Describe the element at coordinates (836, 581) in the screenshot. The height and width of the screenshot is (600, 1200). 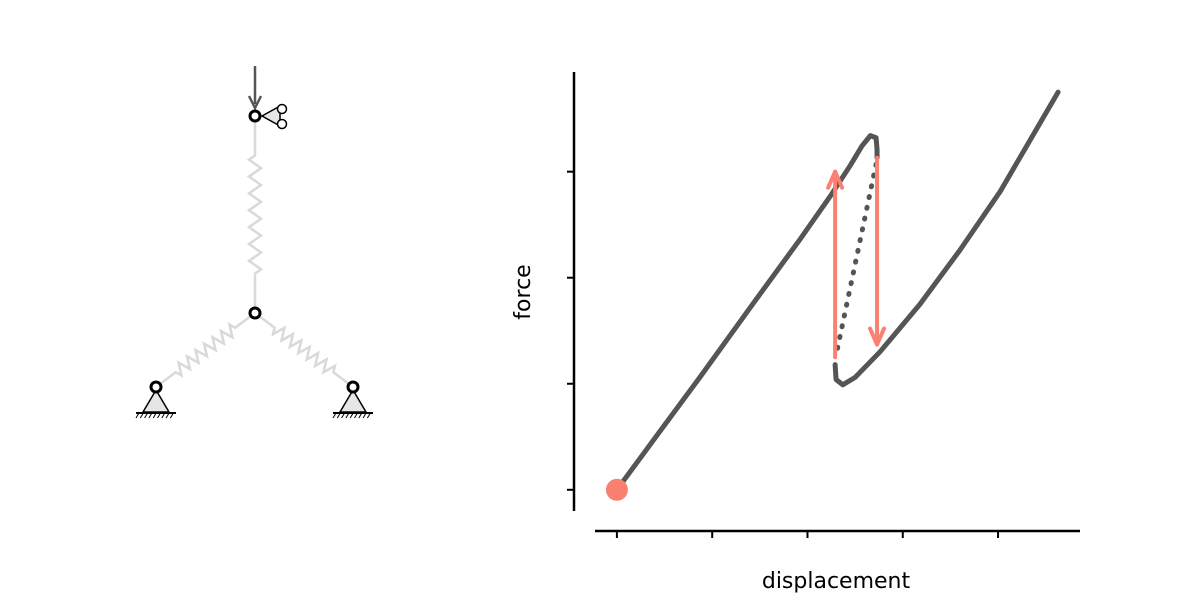
I see `x-axis-label: displacement` at that location.